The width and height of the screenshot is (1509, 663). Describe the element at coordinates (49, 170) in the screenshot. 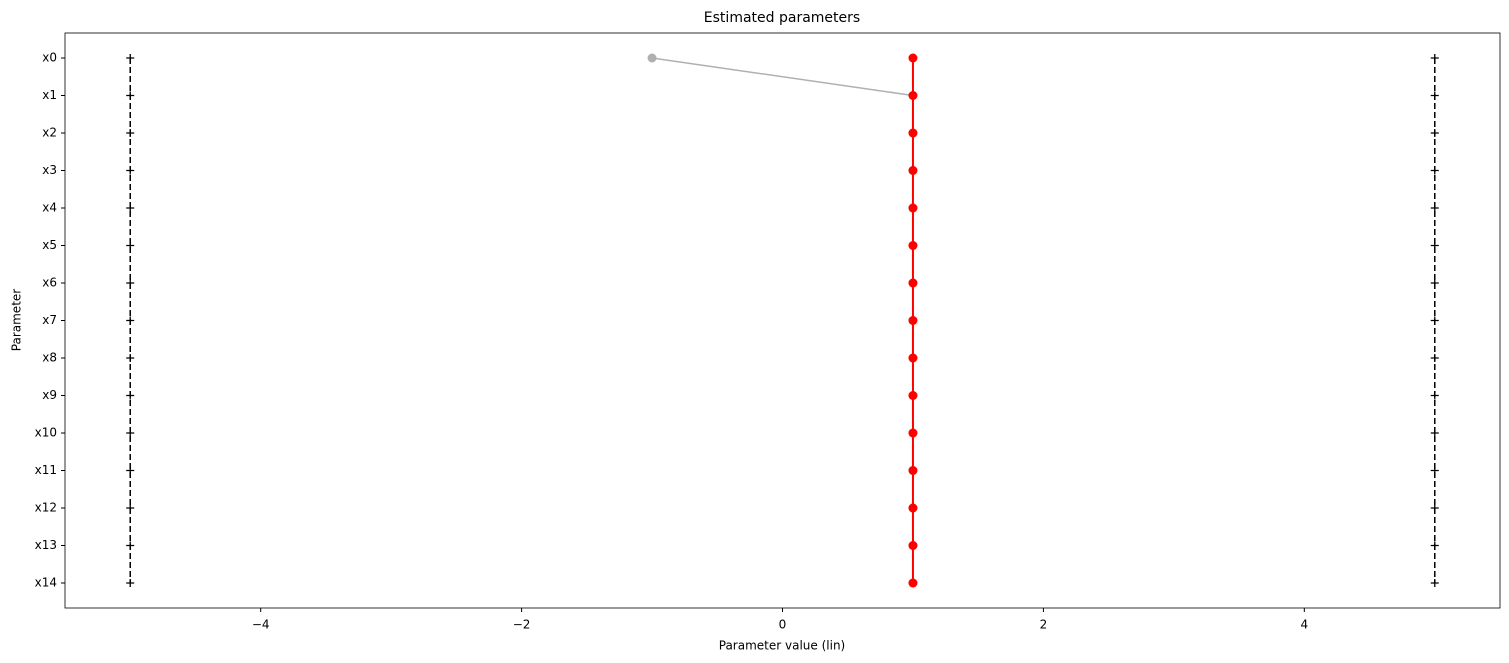

I see `y-tick-label: x3` at that location.